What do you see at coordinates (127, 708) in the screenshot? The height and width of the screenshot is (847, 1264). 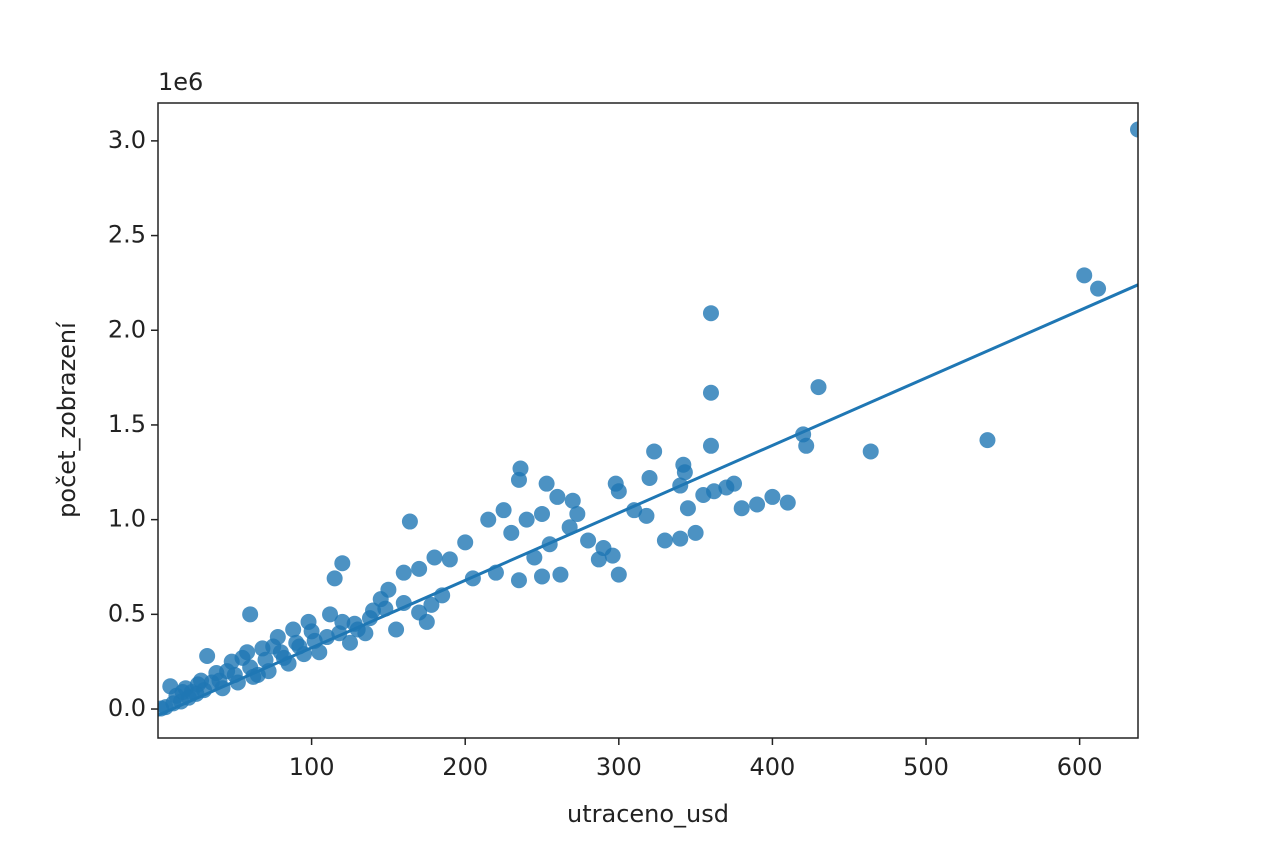 I see `y-tick-label: 0.0` at bounding box center [127, 708].